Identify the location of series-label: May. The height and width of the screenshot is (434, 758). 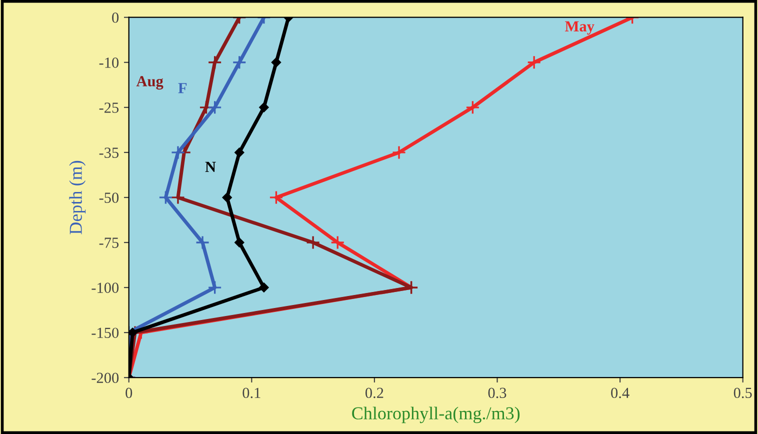
(579, 28).